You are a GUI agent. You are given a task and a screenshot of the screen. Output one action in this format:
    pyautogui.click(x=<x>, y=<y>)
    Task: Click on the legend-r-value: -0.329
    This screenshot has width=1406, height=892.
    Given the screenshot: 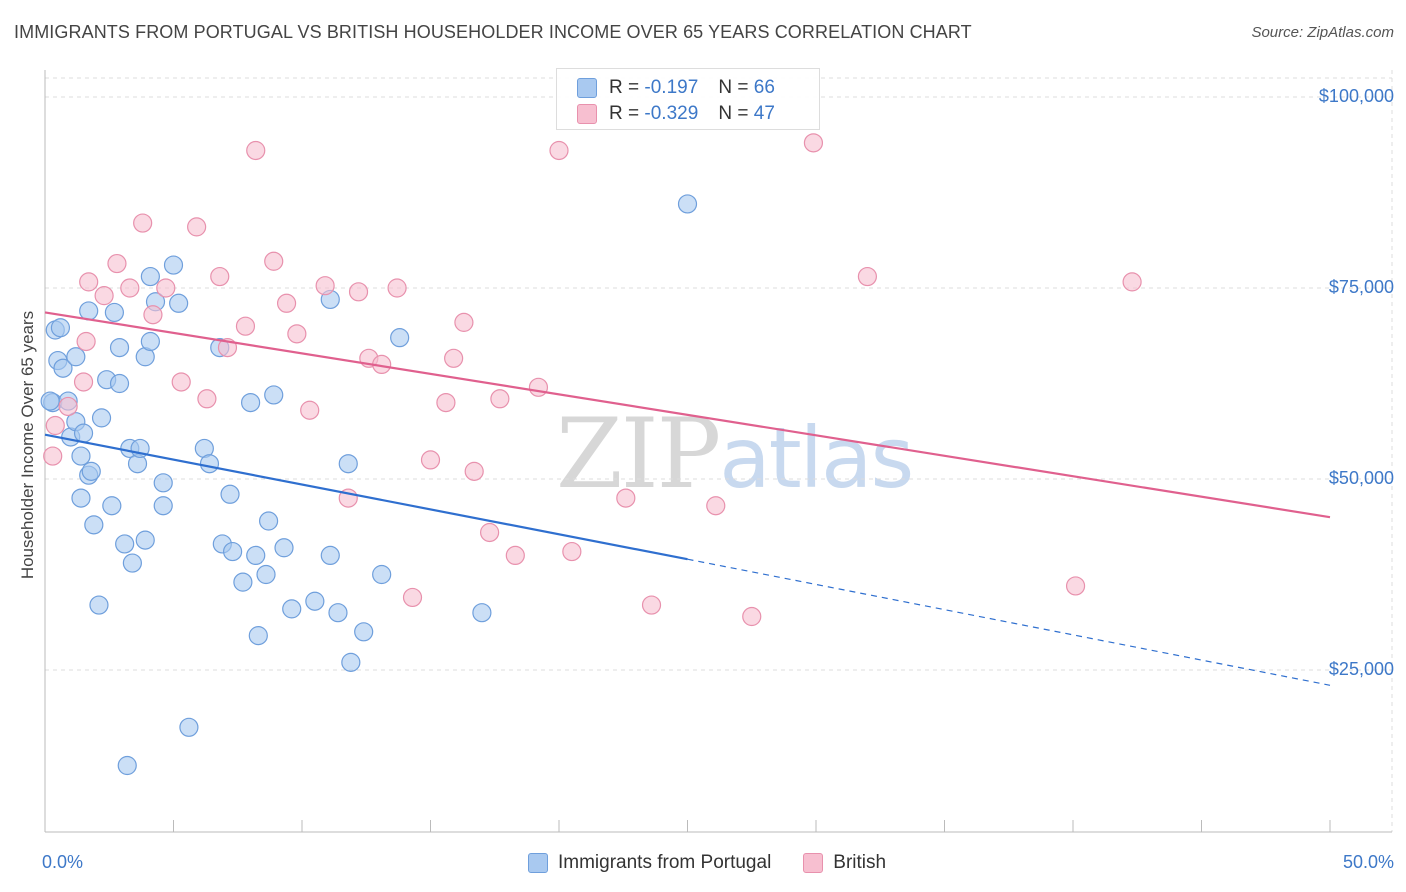 What is the action you would take?
    pyautogui.click(x=671, y=113)
    